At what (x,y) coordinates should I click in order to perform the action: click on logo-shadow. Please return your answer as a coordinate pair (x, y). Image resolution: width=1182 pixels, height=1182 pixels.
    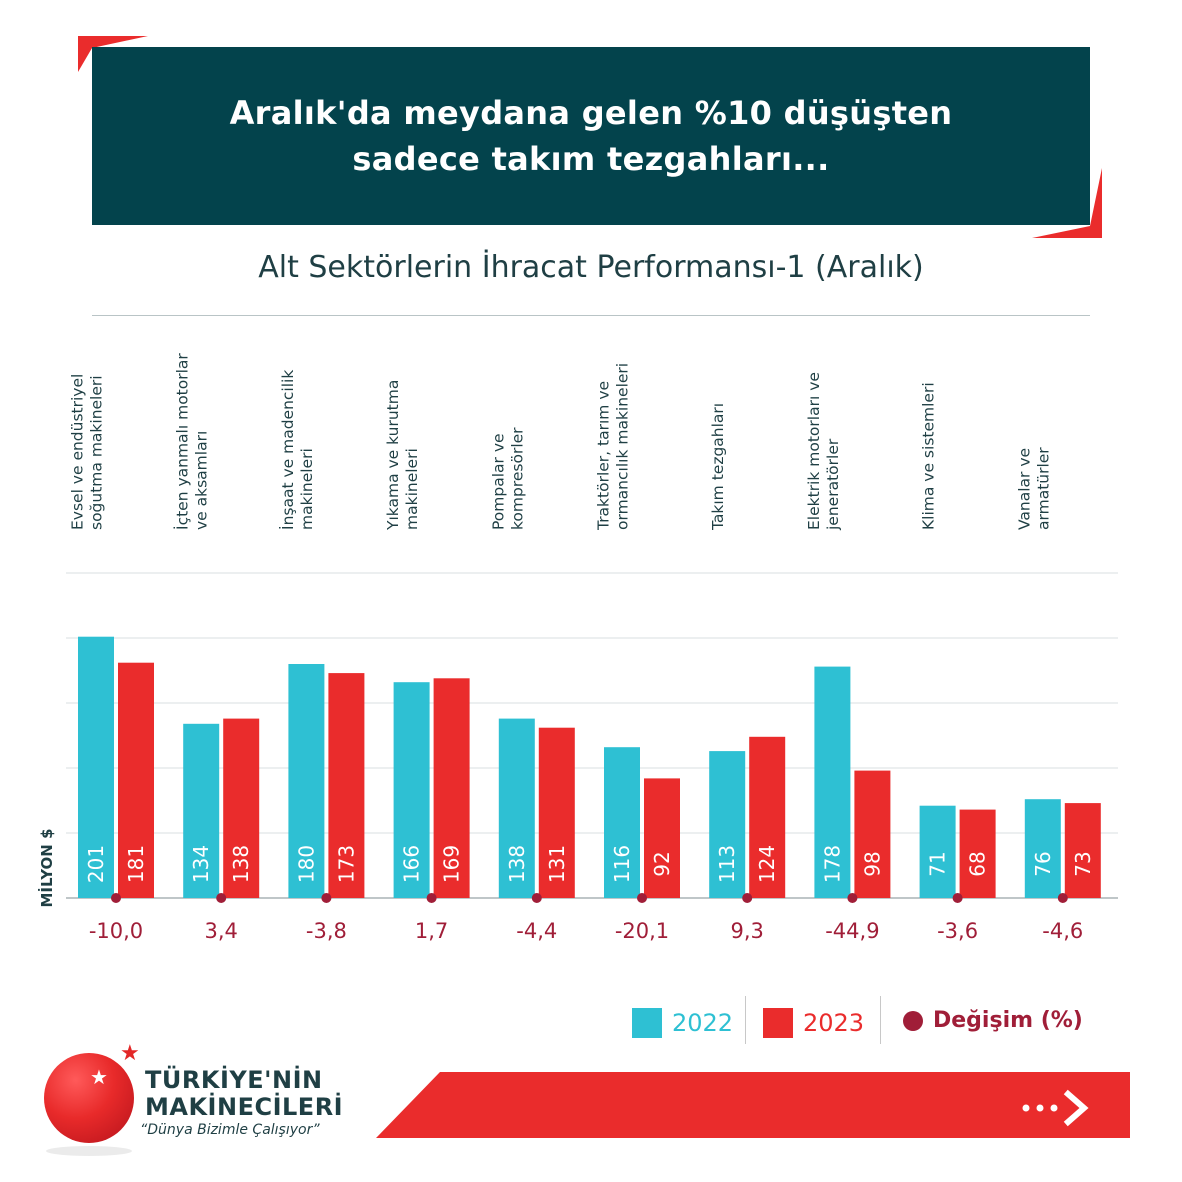
    Looking at the image, I should click on (89, 1151).